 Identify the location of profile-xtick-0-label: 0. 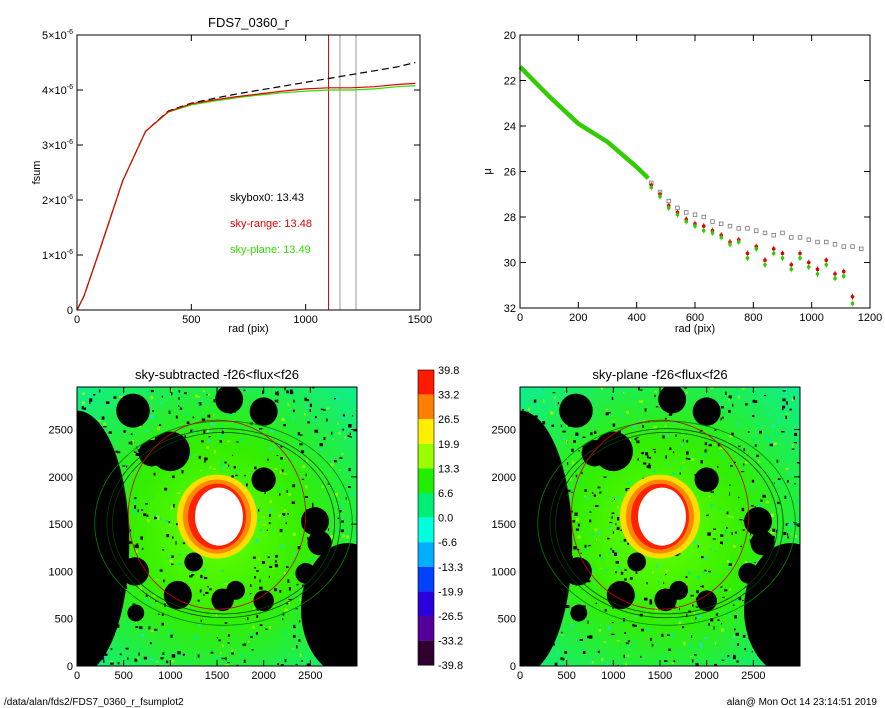
(520, 318).